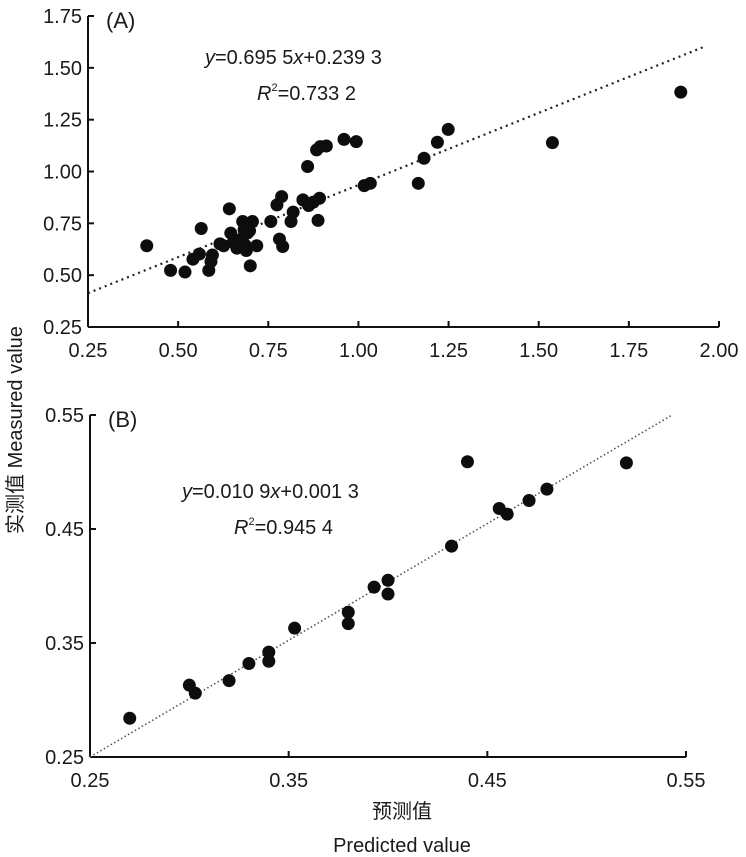  I want to click on x-axis-label-cn: 预测值, so click(402, 811).